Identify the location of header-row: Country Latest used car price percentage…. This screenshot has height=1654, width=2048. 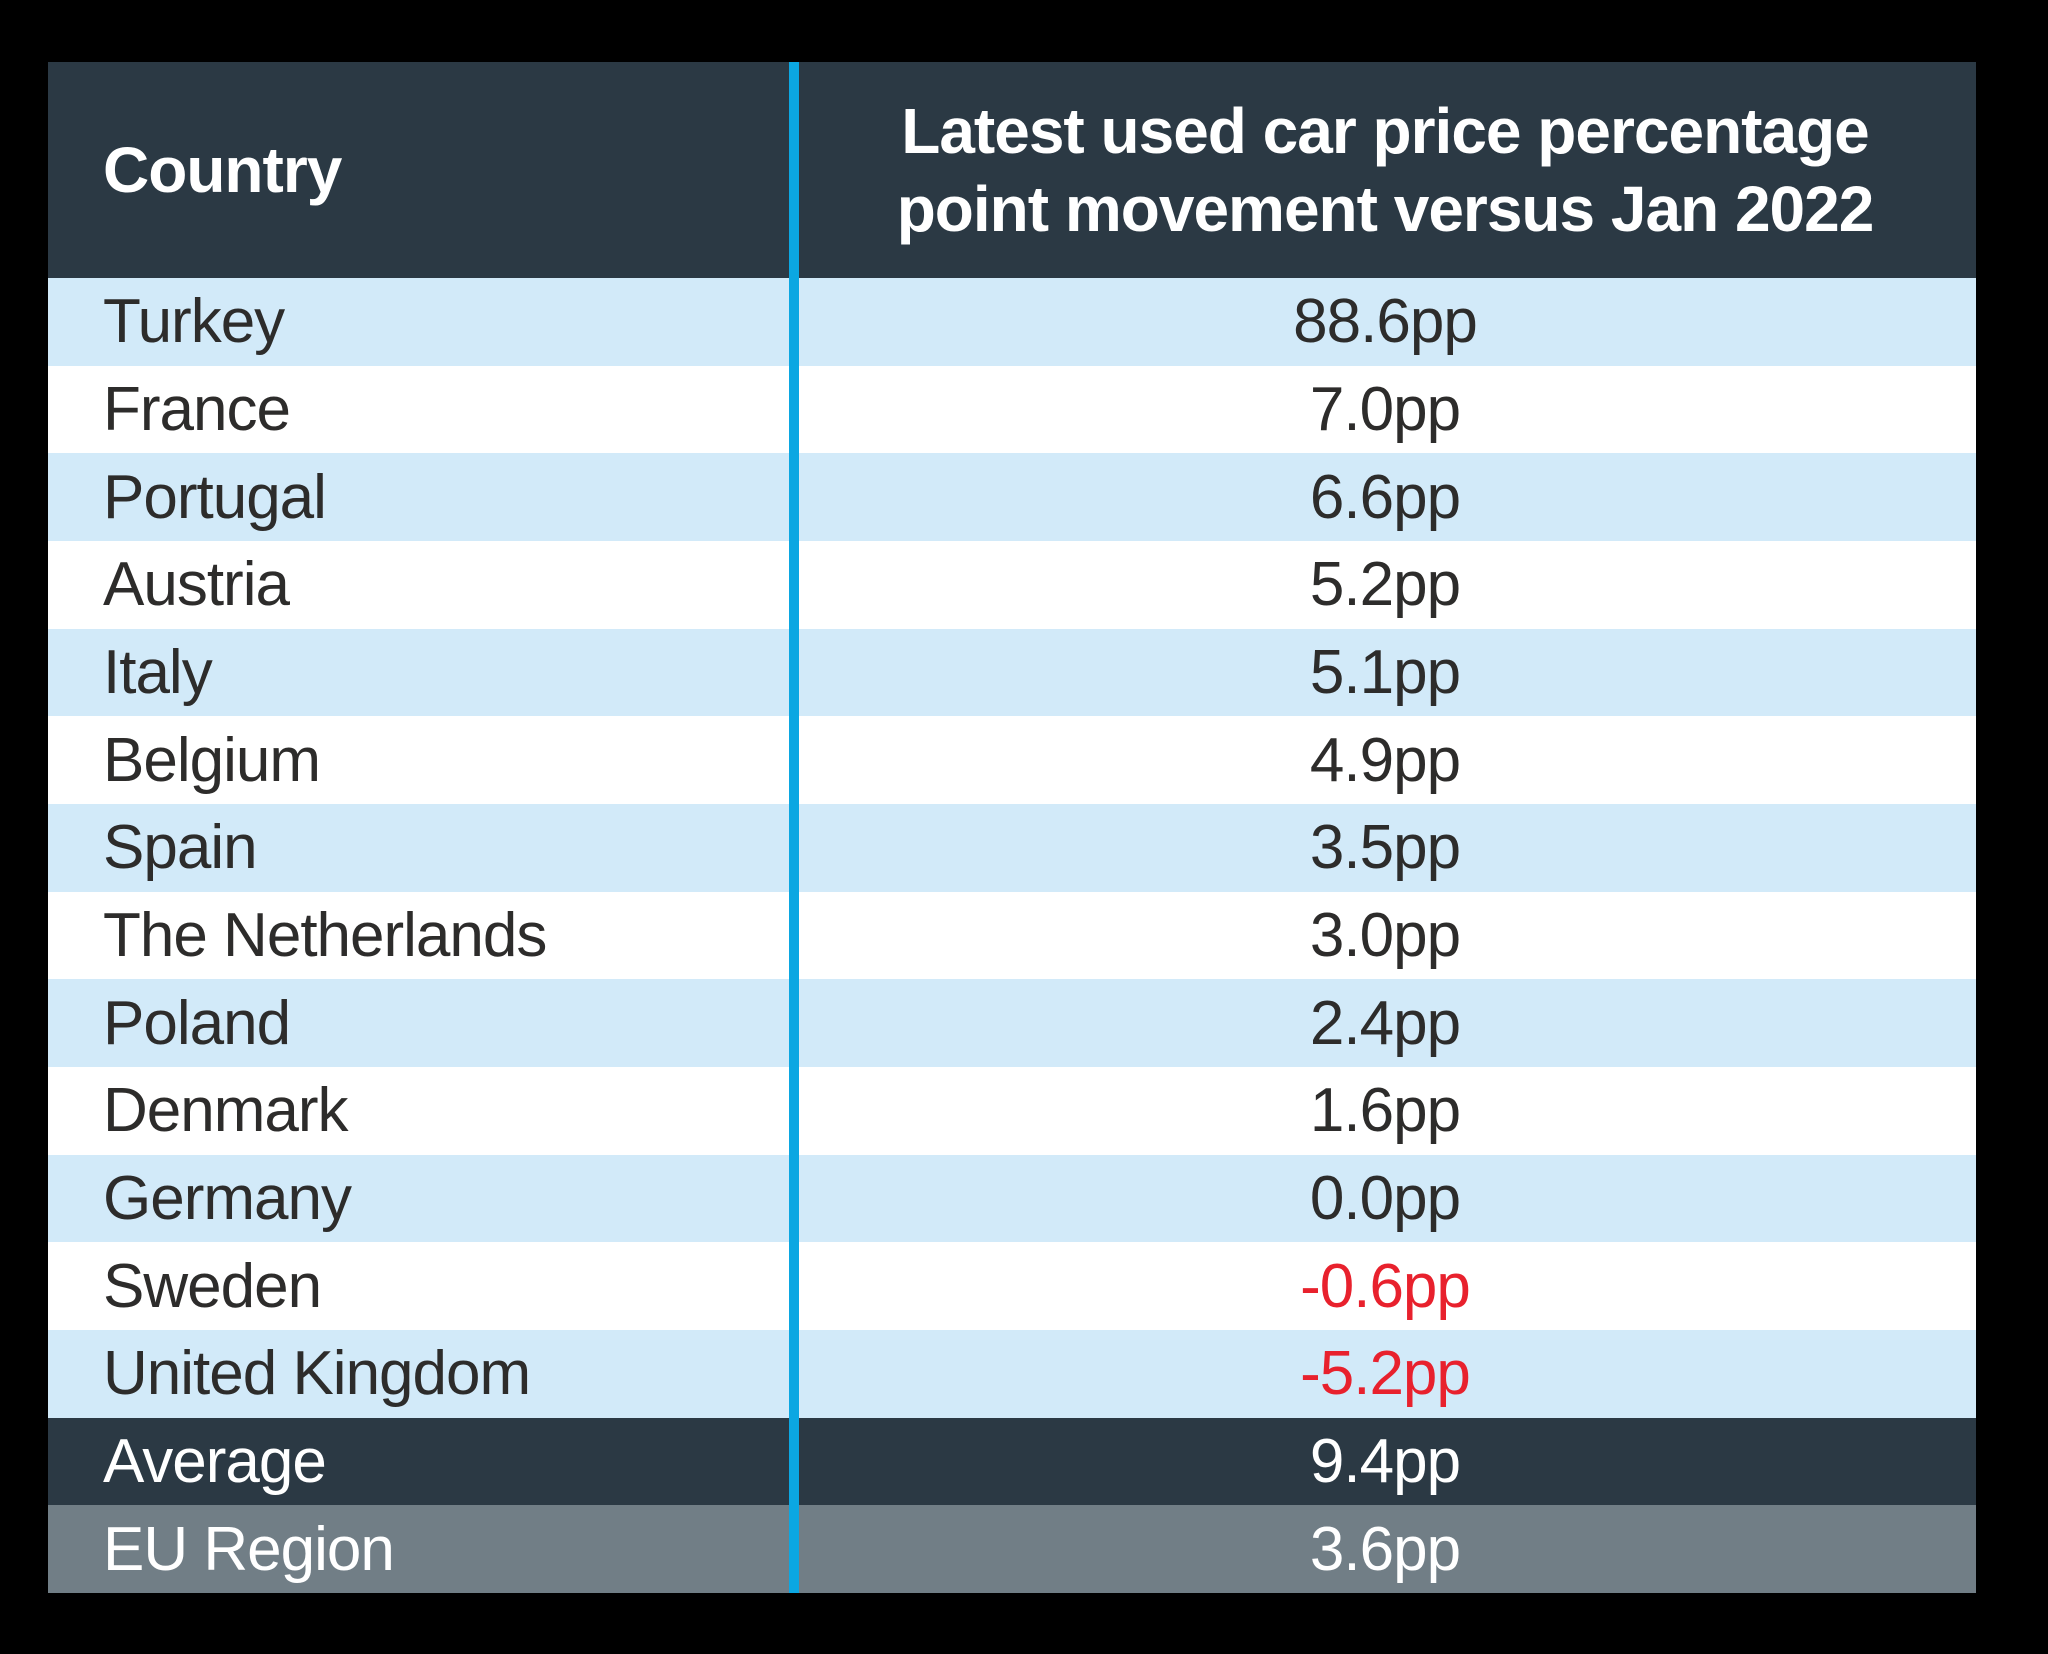
(1012, 170).